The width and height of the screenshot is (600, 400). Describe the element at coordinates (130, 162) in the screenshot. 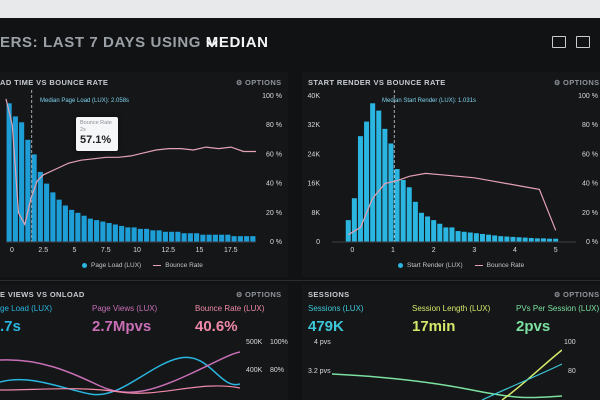

I see `bounce-rate-line` at that location.